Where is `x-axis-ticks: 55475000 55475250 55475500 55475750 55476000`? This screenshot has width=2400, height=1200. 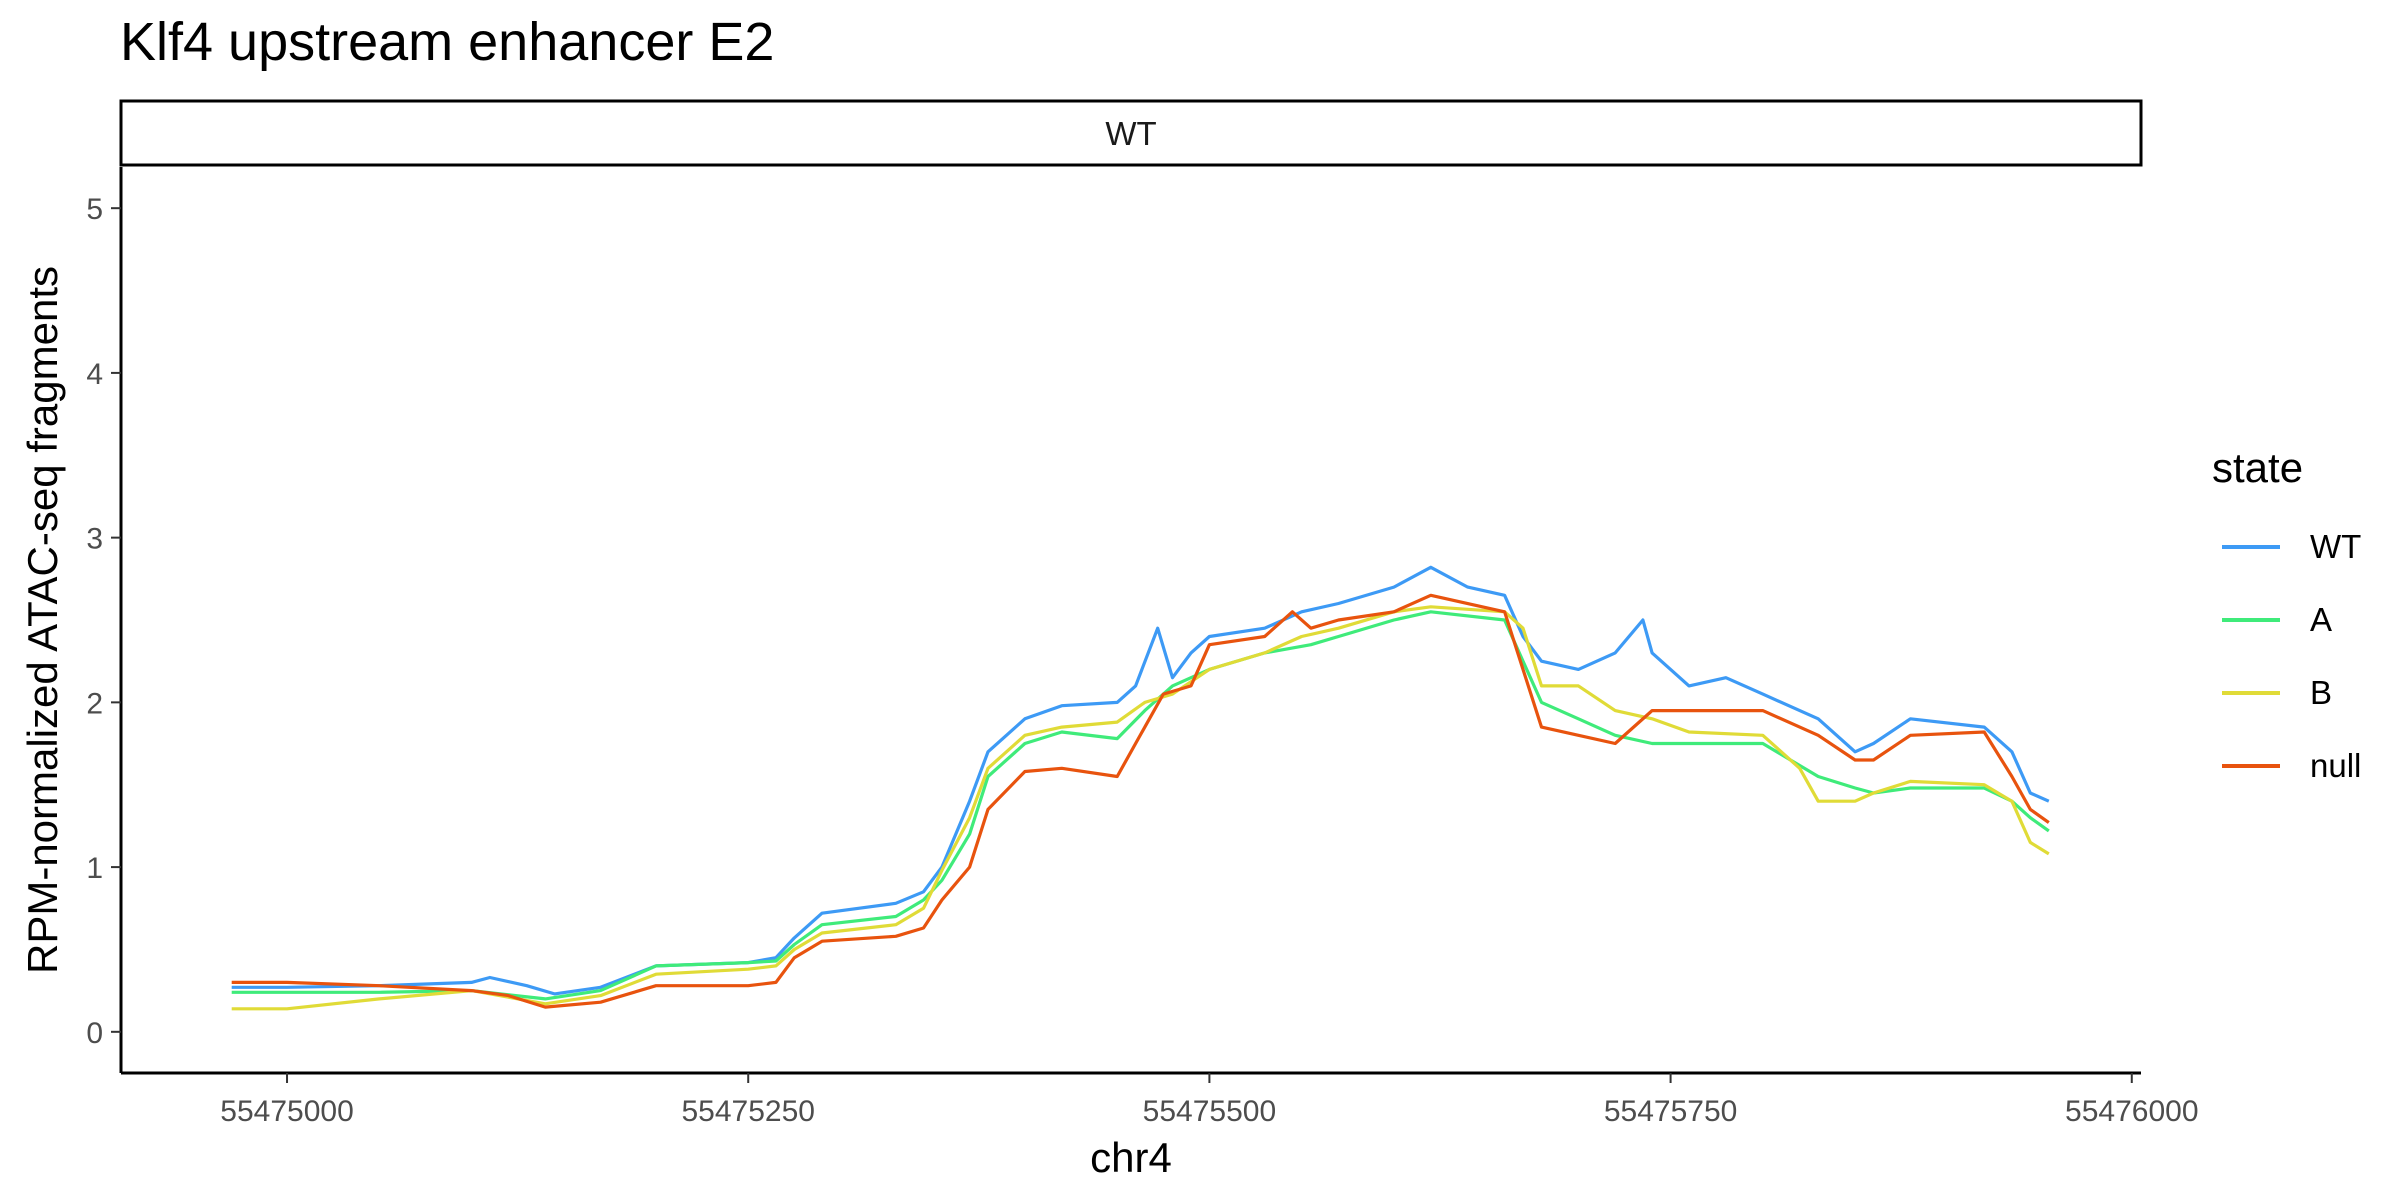
x-axis-ticks: 55475000 55475250 55475500 55475750 55476000 is located at coordinates (1209, 1100).